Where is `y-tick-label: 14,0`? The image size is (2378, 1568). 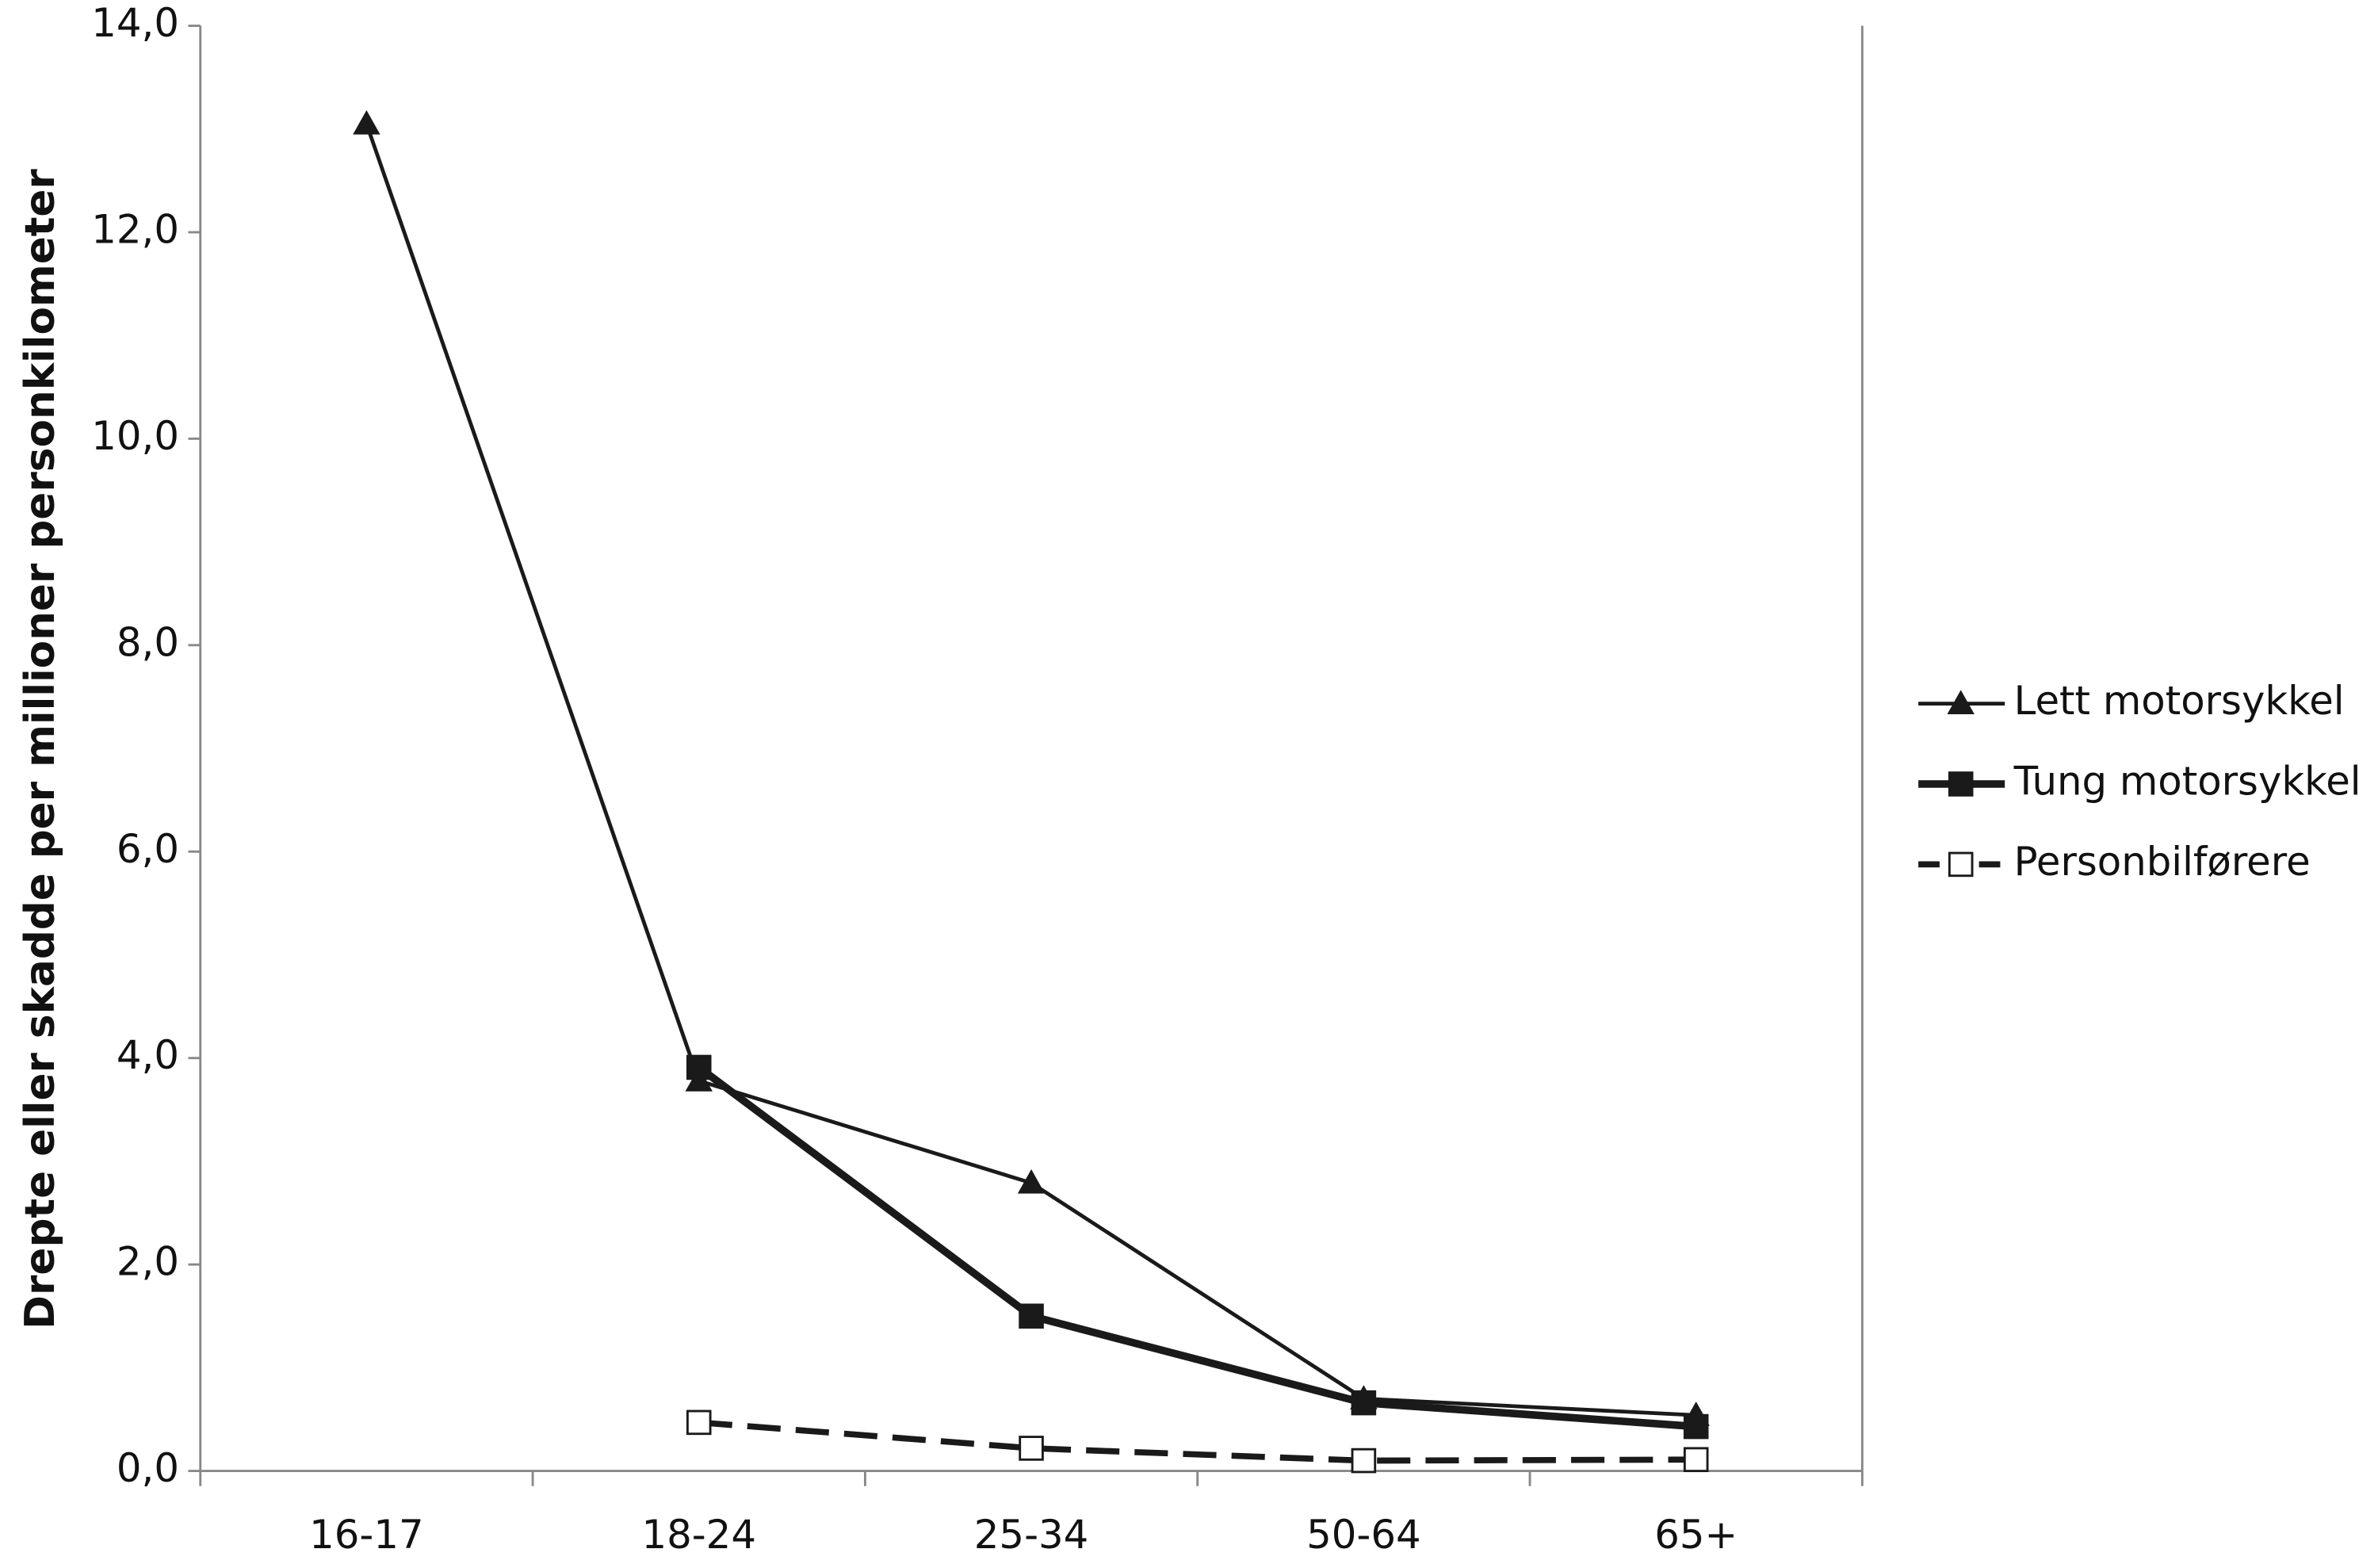
y-tick-label: 14,0 is located at coordinates (135, 23).